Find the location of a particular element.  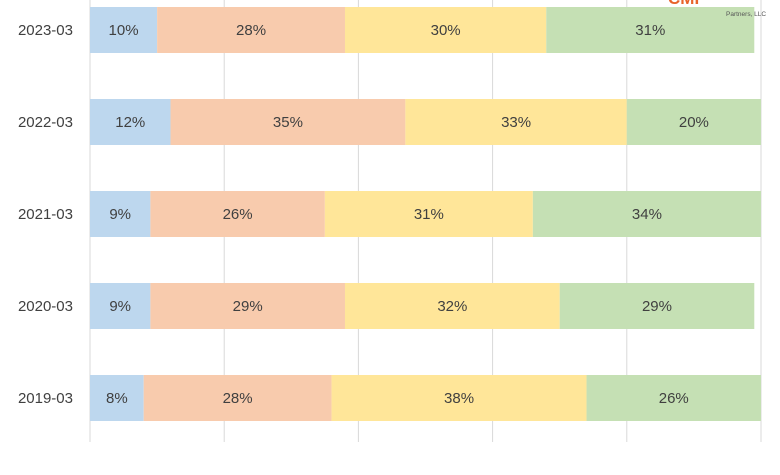

category-label: 2019-03 is located at coordinates (45, 398).